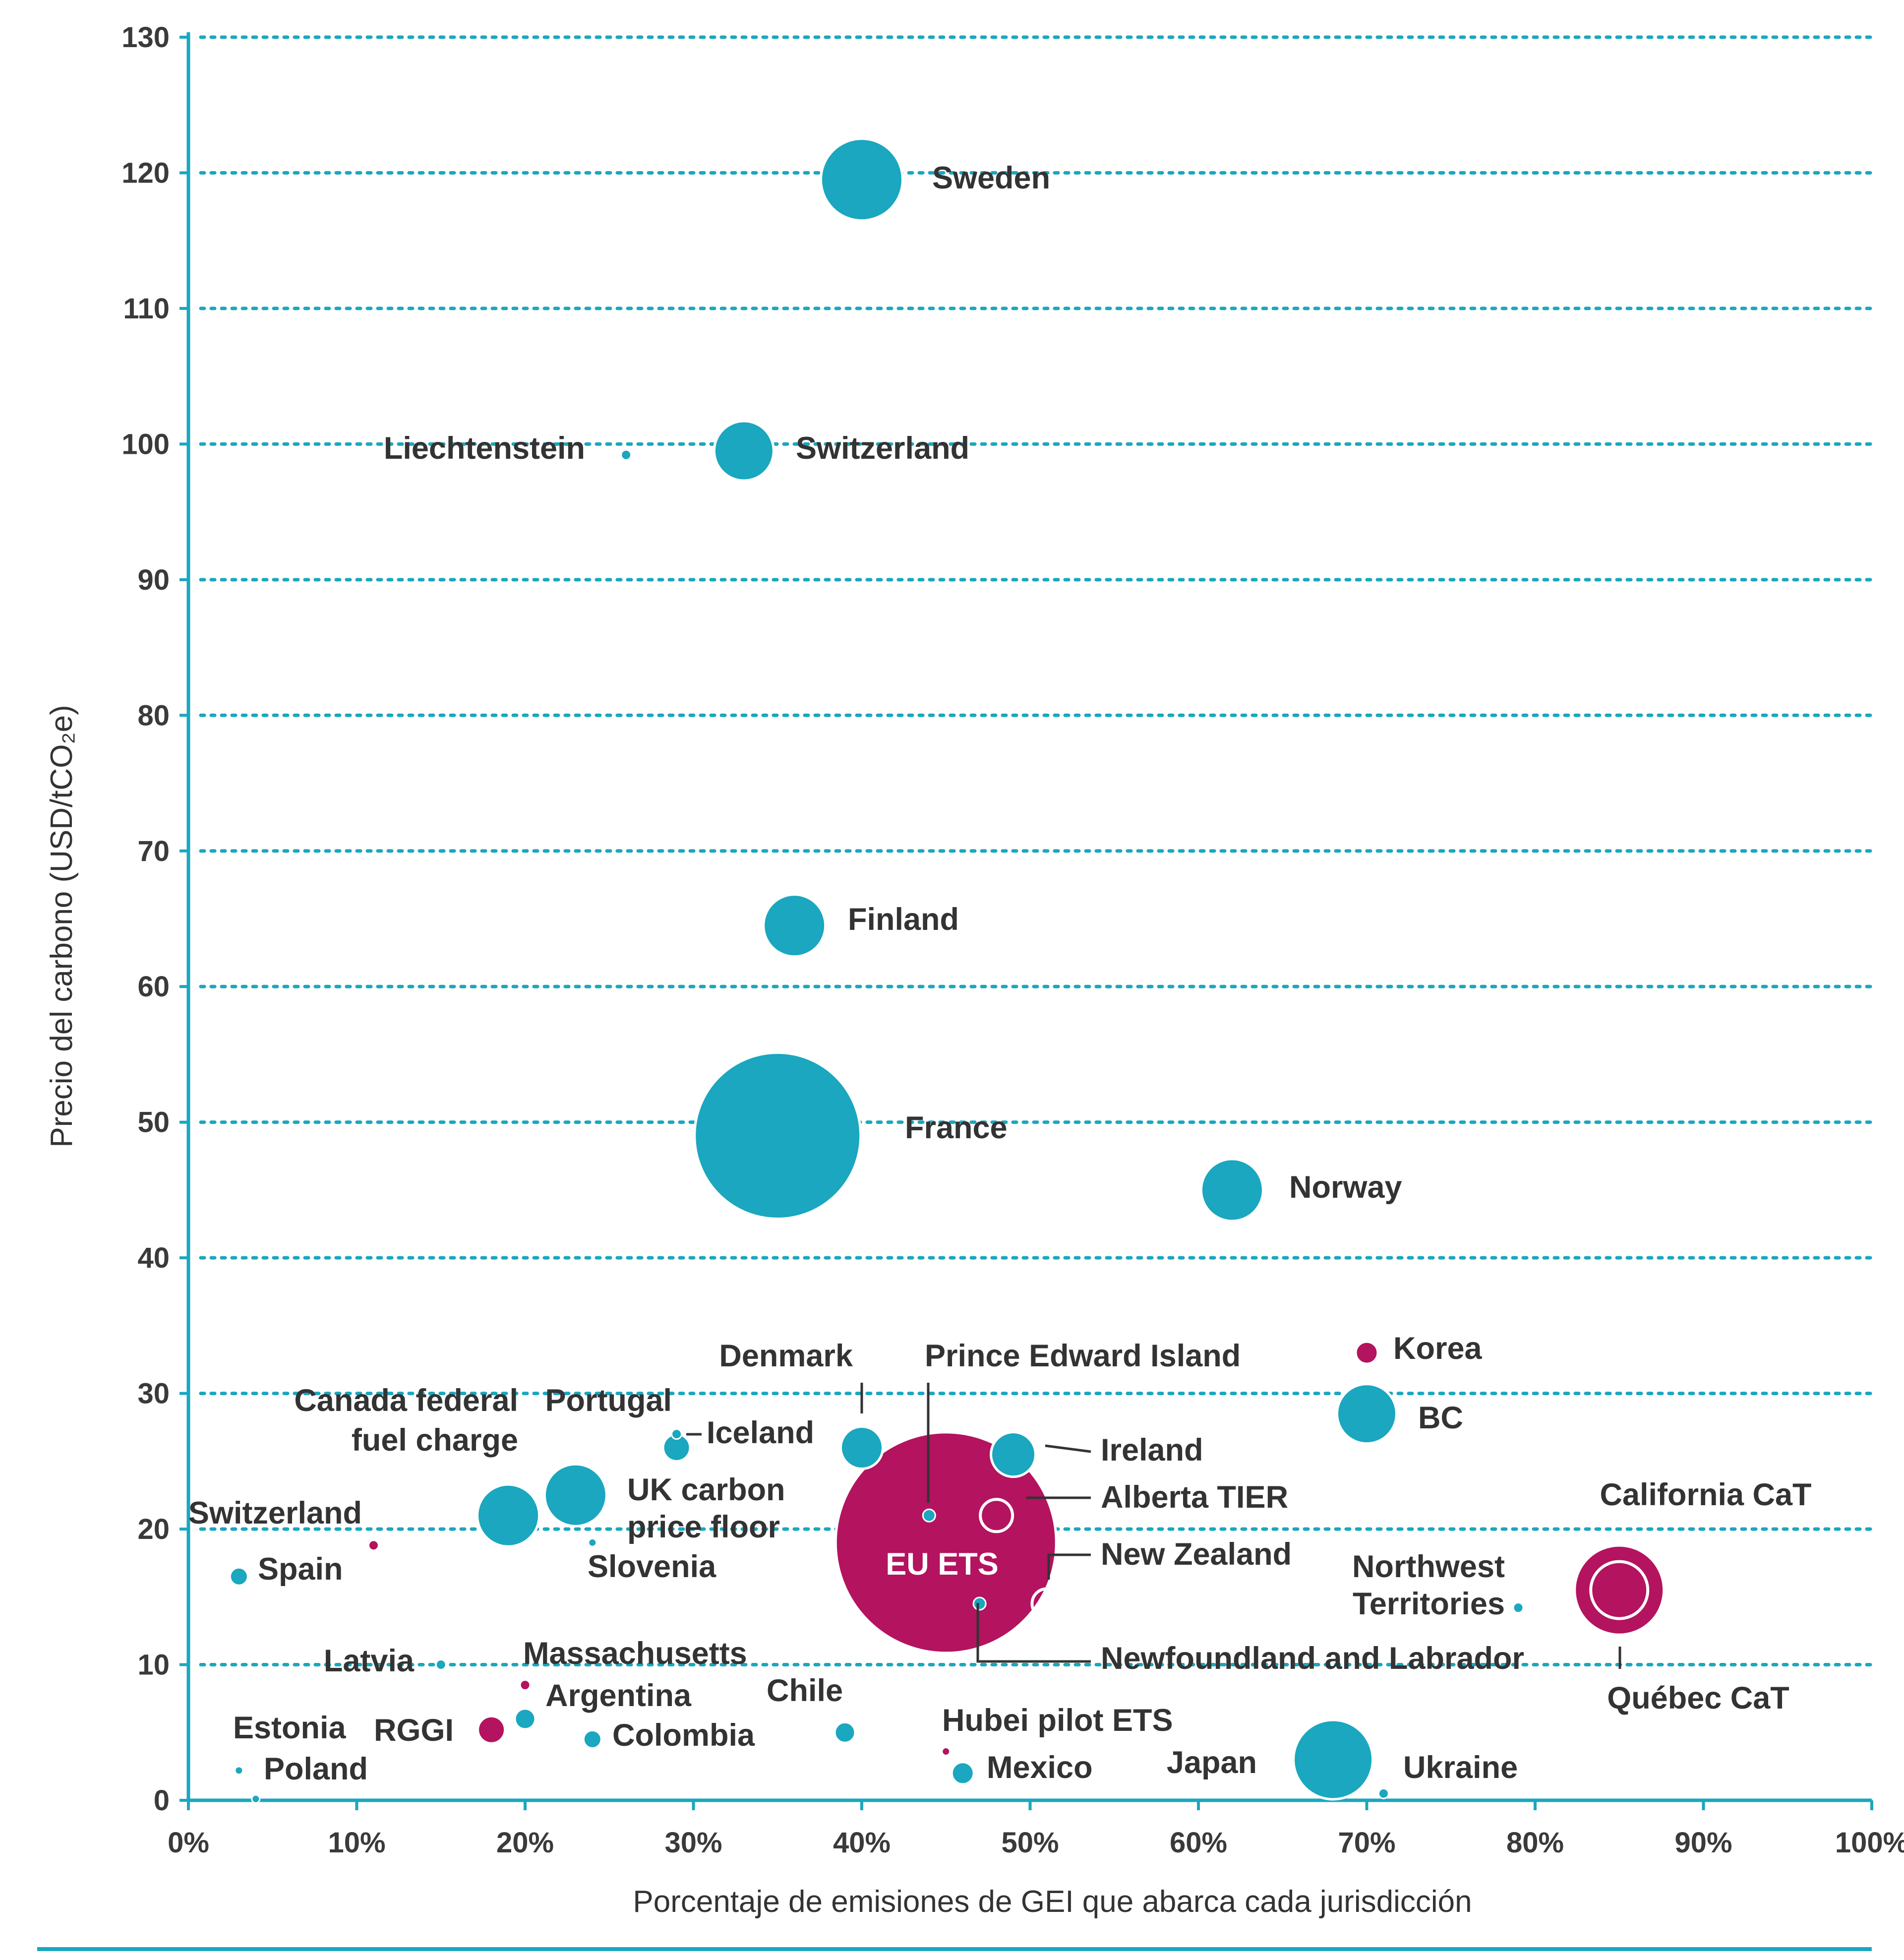  I want to click on label-france-4: France, so click(956, 1128).